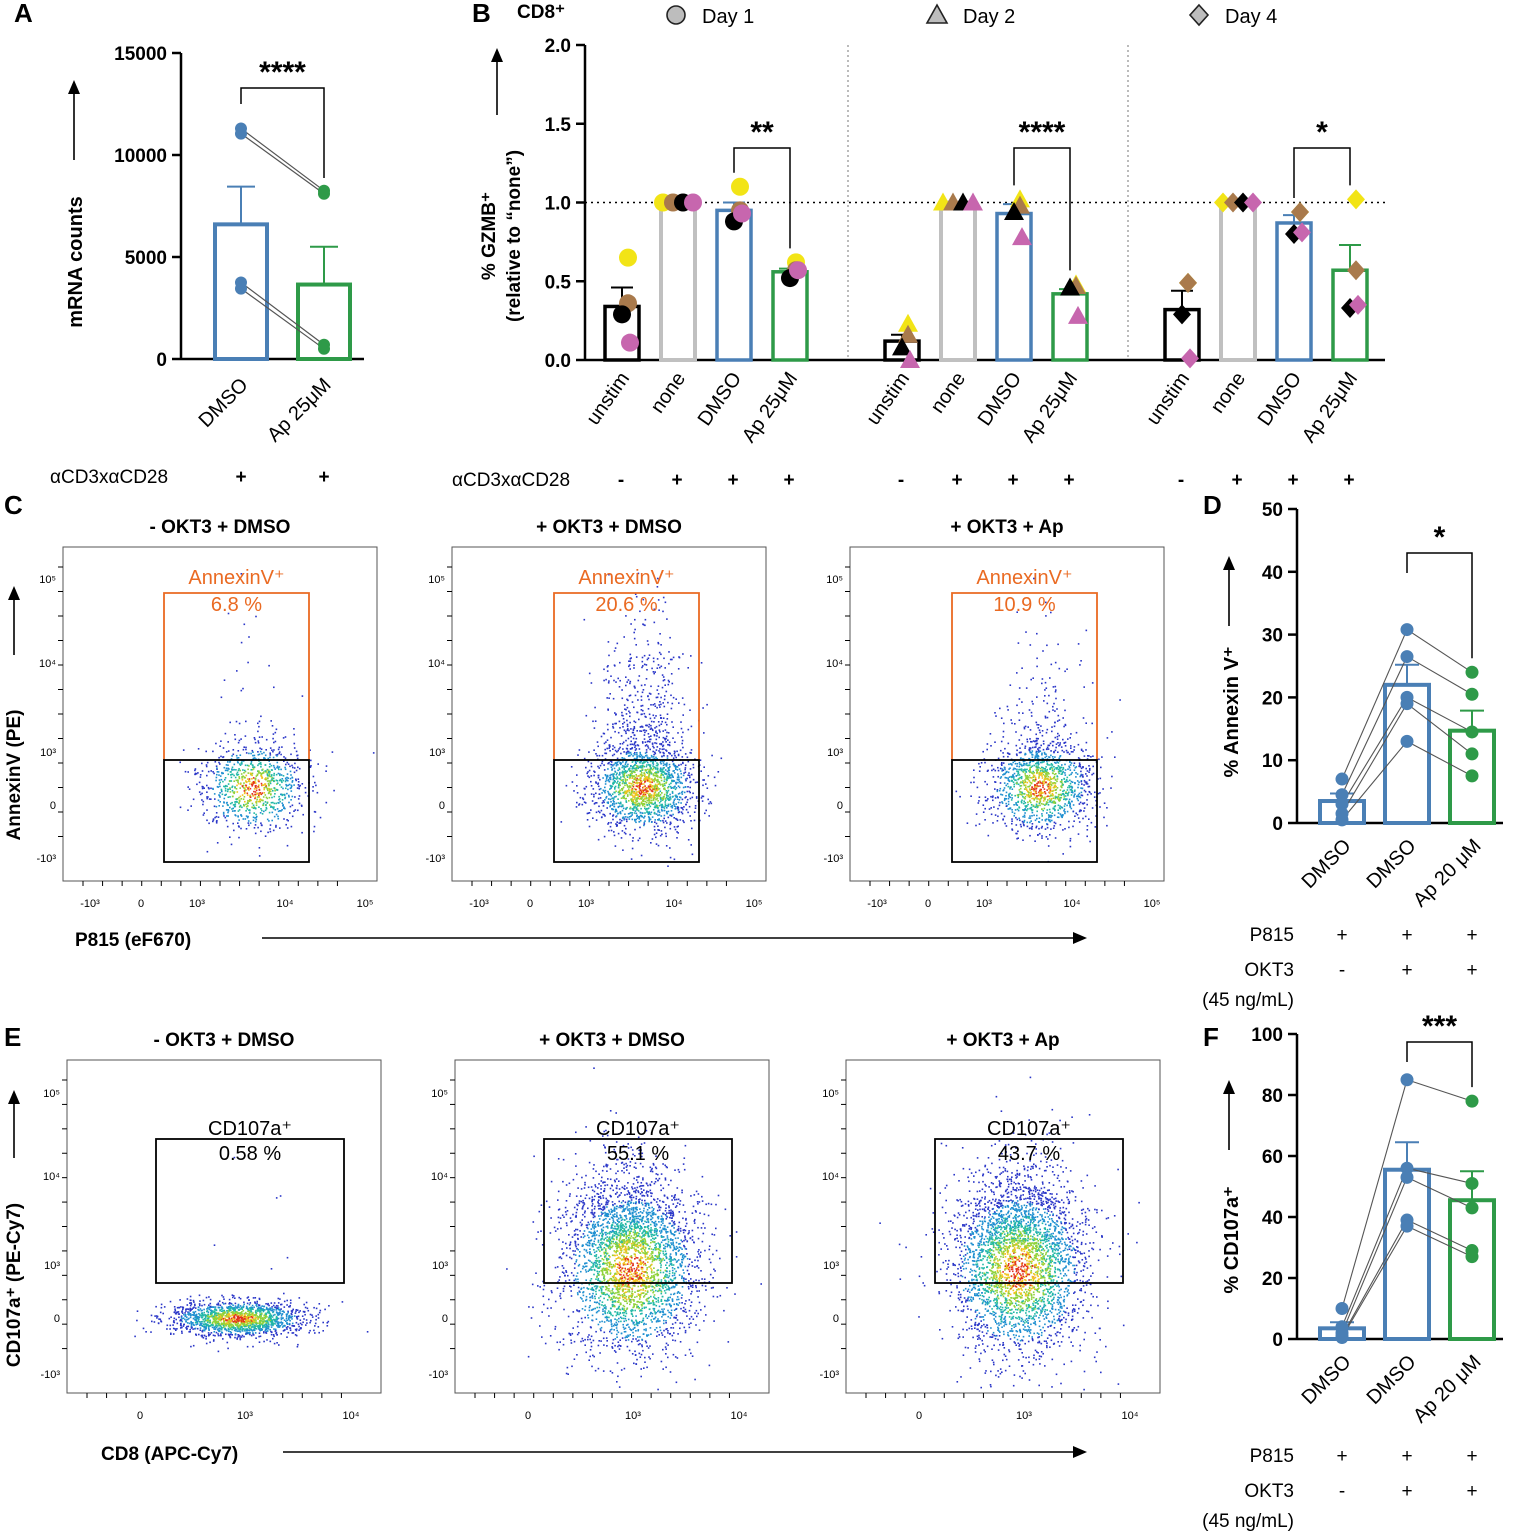 This screenshot has height=1531, width=1517. I want to click on panel-c-plot-1-y-tick-label: 10⁵, so click(47, 580).